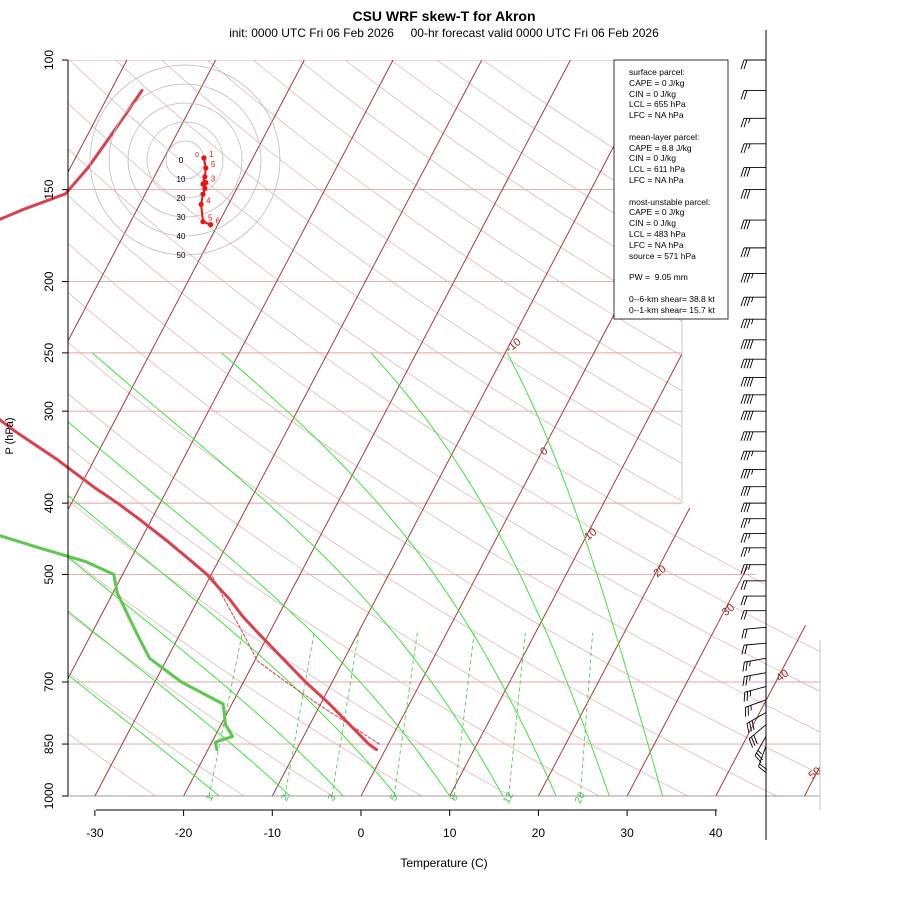 This screenshot has width=900, height=900. I want to click on isotherm-label: 30, so click(728, 610).